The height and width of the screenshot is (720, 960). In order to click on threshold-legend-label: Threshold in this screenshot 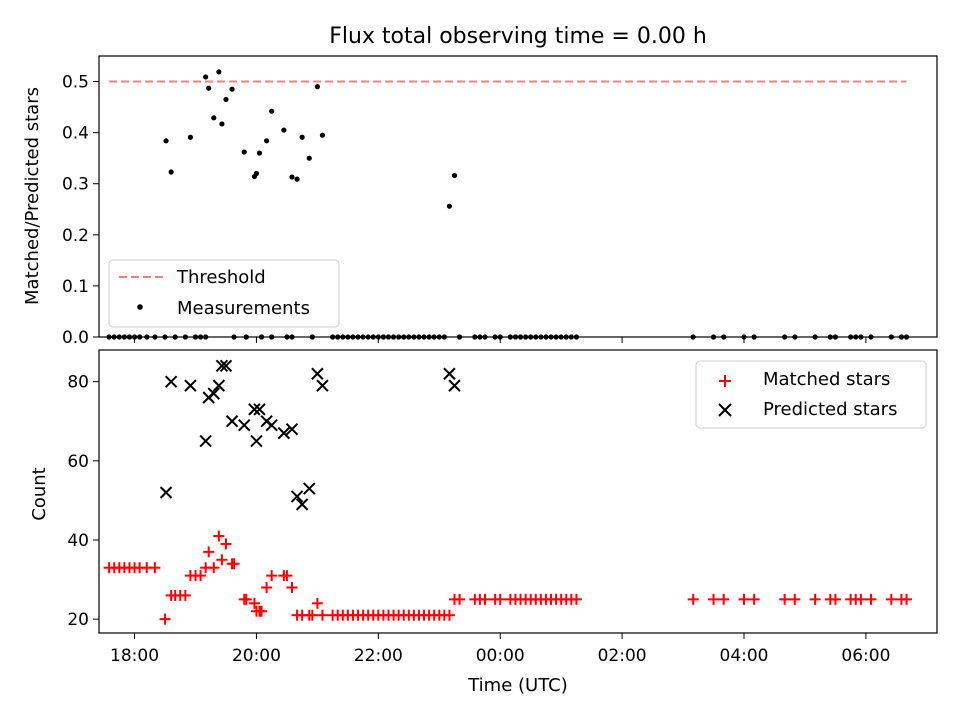, I will do `click(221, 277)`.